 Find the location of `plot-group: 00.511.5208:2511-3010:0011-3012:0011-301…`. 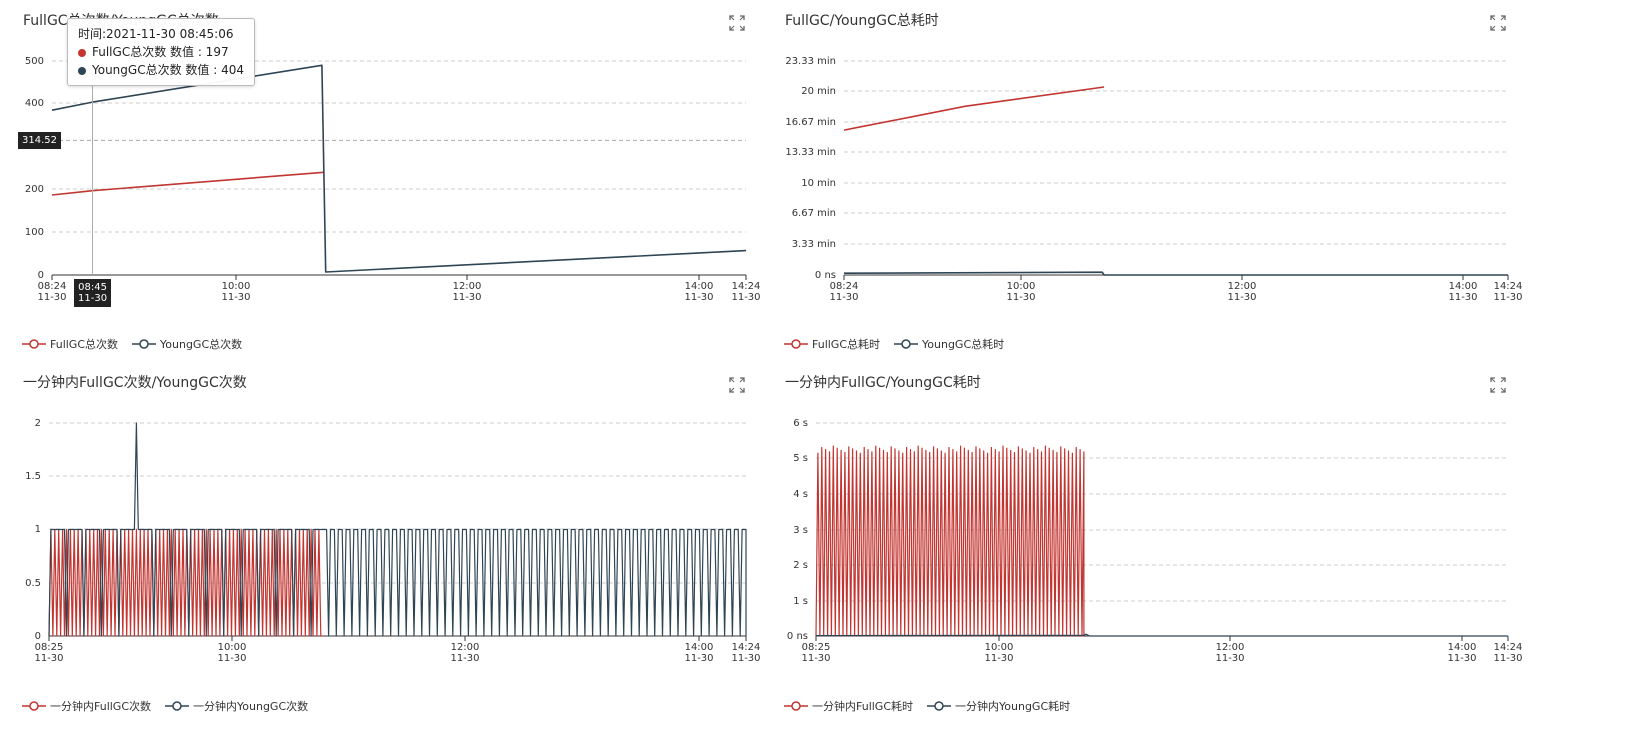

plot-group: 00.511.5208:2511-3010:0011-3012:0011-301… is located at coordinates (392, 541).